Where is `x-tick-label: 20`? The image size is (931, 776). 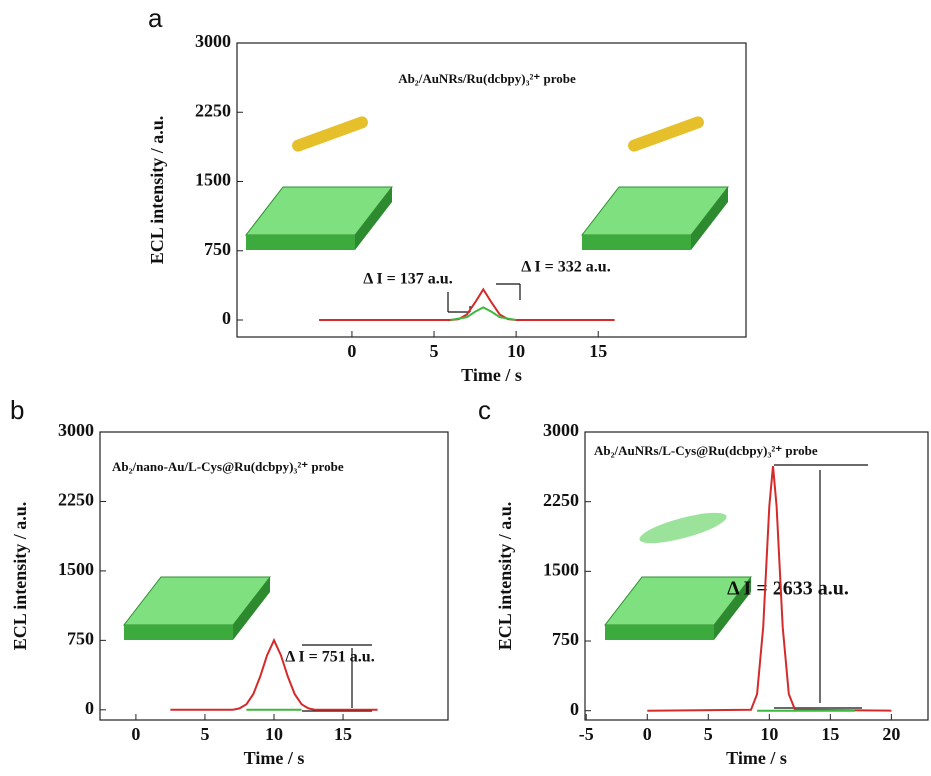 x-tick-label: 20 is located at coordinates (891, 734).